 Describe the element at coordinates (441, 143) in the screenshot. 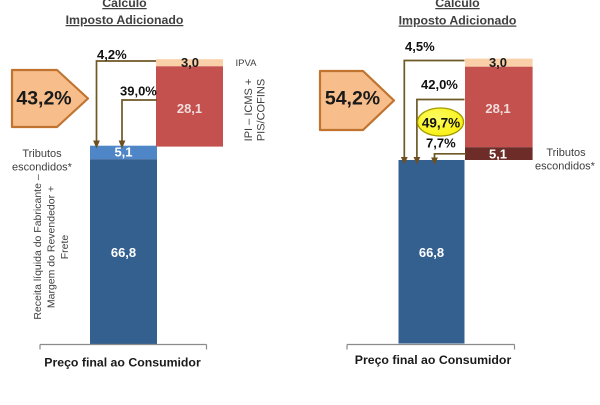

I see `svg-text: 7,7%` at that location.